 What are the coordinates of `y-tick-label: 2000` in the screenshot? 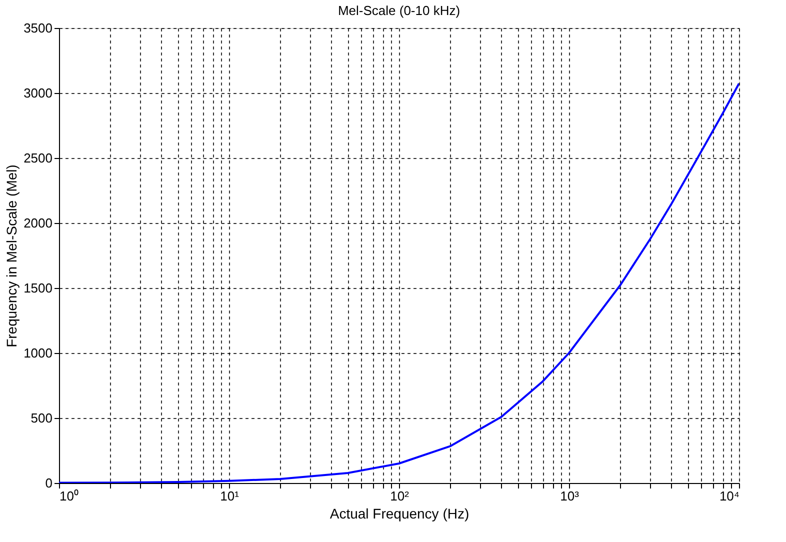 It's located at (38, 223).